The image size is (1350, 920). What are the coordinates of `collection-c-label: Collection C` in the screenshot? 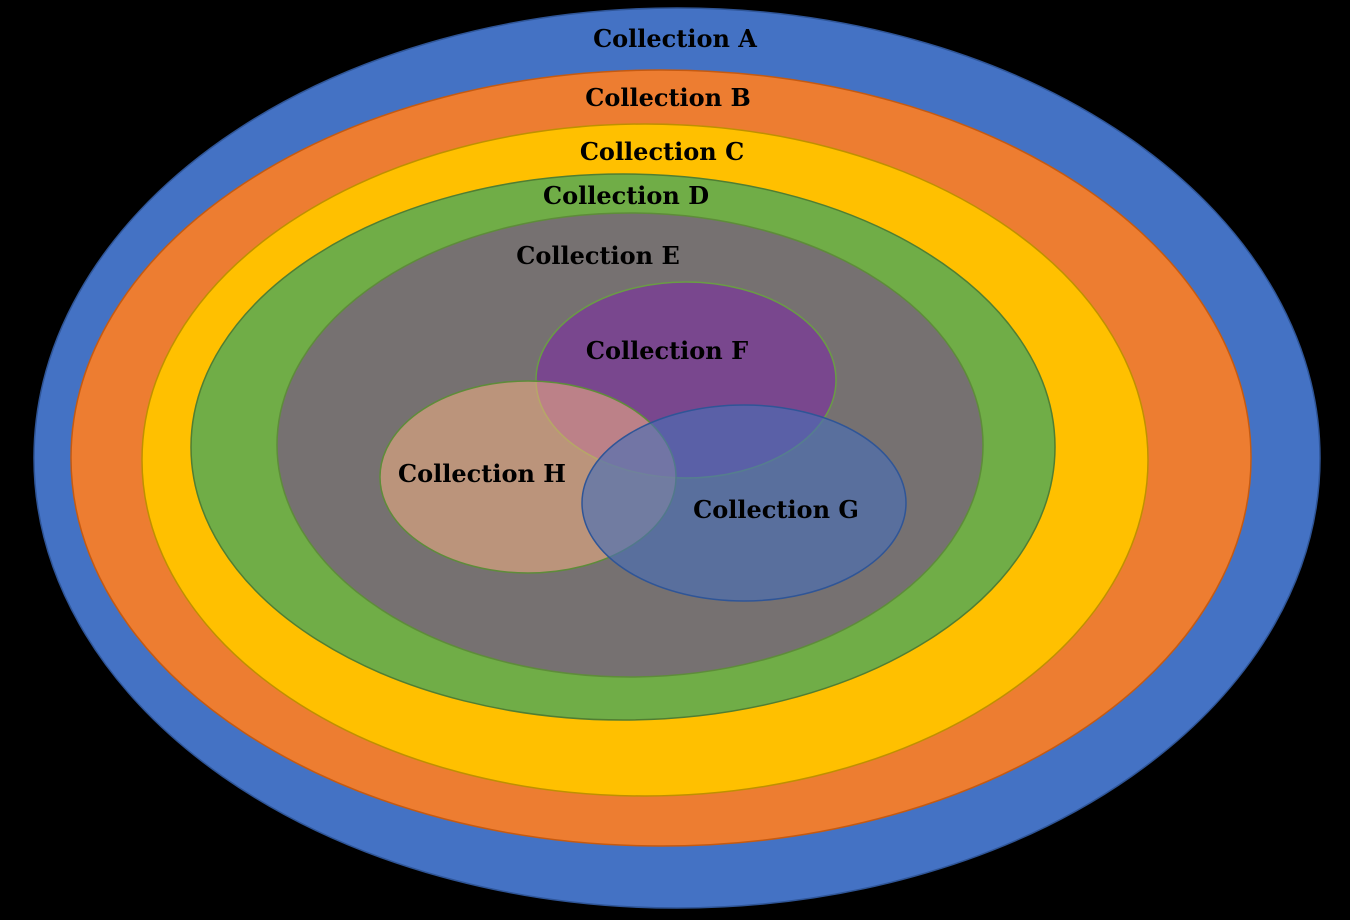 It's located at (662, 151).